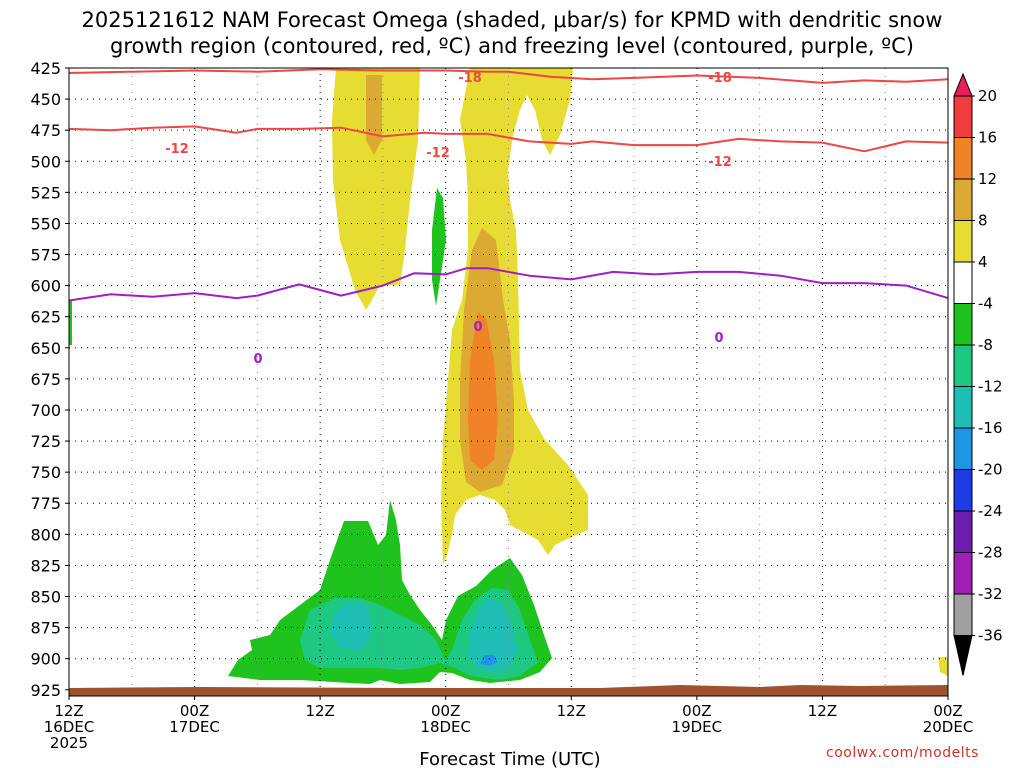 The image size is (1024, 768). I want to click on y-tick-label: 475, so click(45, 130).